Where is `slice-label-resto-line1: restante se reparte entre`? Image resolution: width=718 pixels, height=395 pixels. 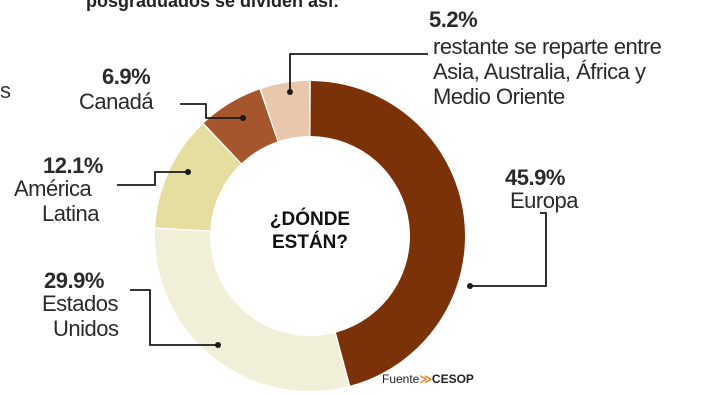
slice-label-resto-line1: restante se reparte entre is located at coordinates (547, 46).